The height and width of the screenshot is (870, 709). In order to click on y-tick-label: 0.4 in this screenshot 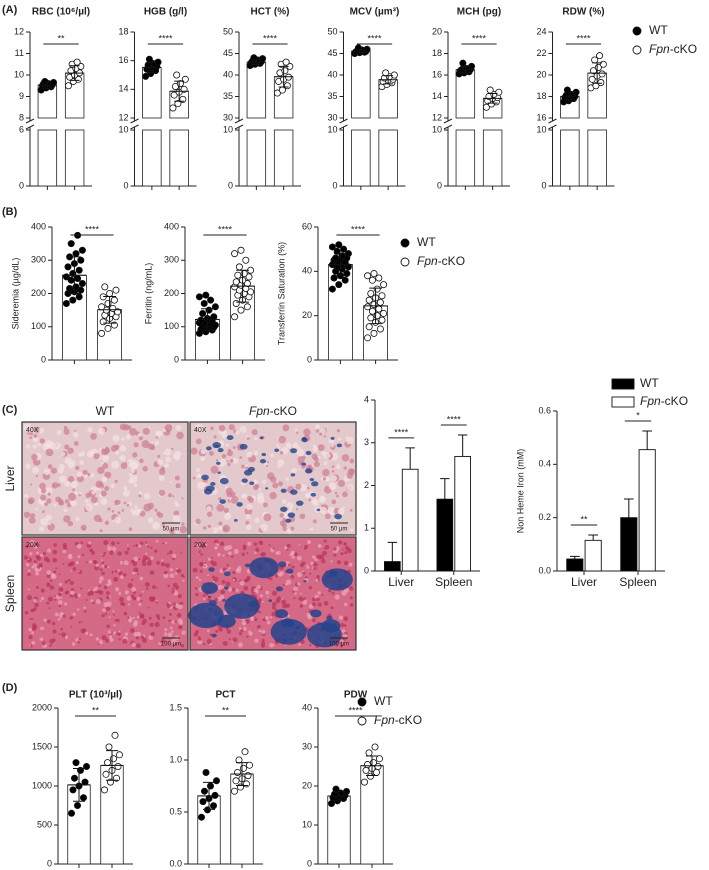, I will do `click(544, 464)`.